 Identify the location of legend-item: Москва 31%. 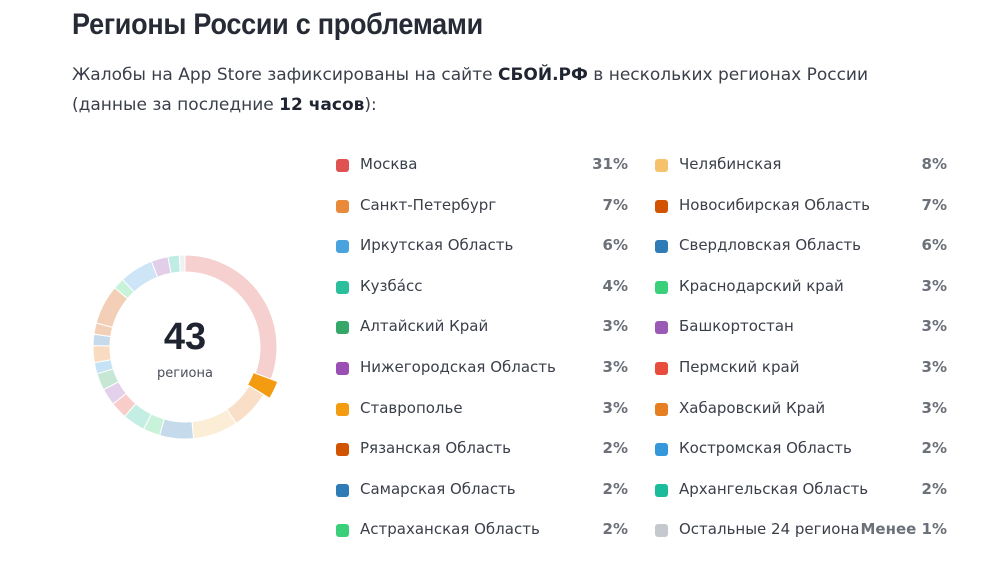
(482, 167).